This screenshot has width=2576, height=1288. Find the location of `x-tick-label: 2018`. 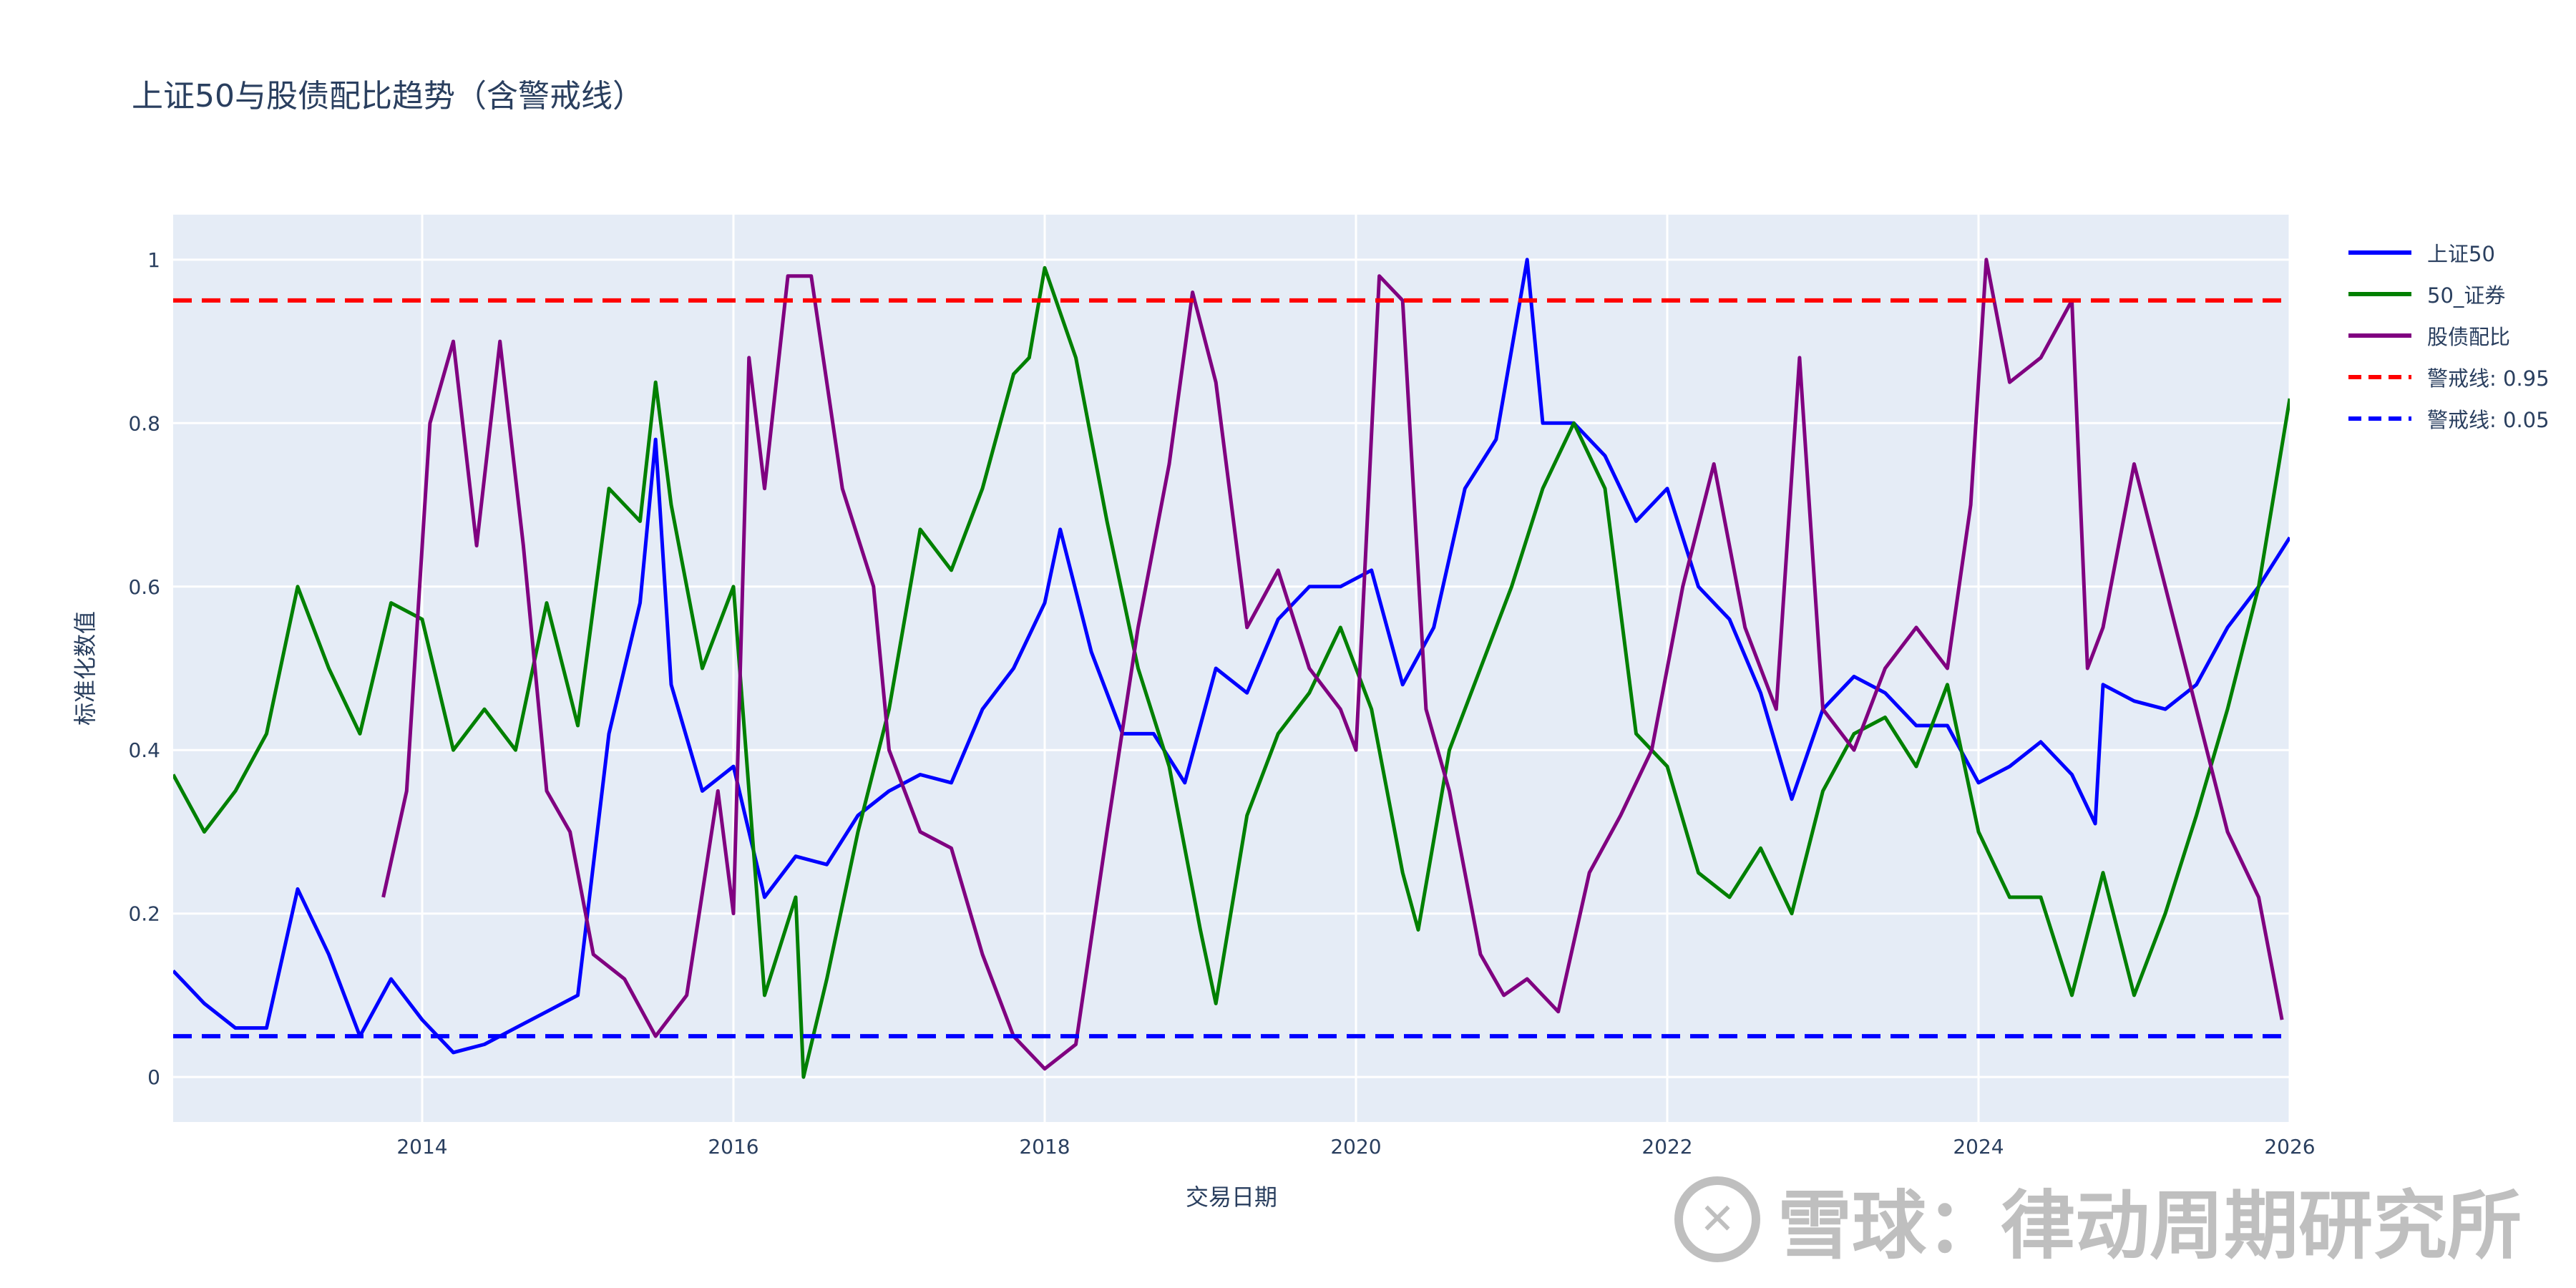

x-tick-label: 2018 is located at coordinates (1044, 1146).